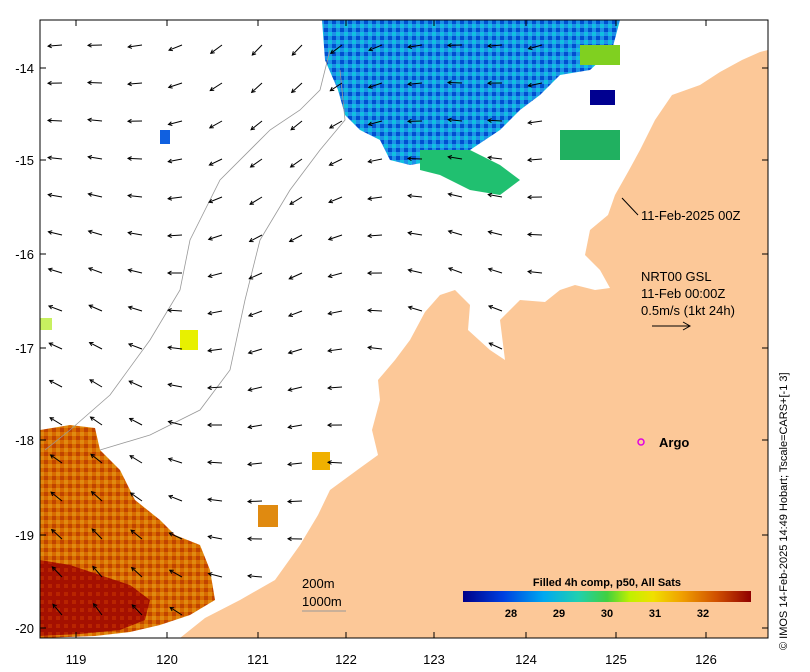 The width and height of the screenshot is (810, 672). I want to click on lon-tick: 122, so click(346, 659).